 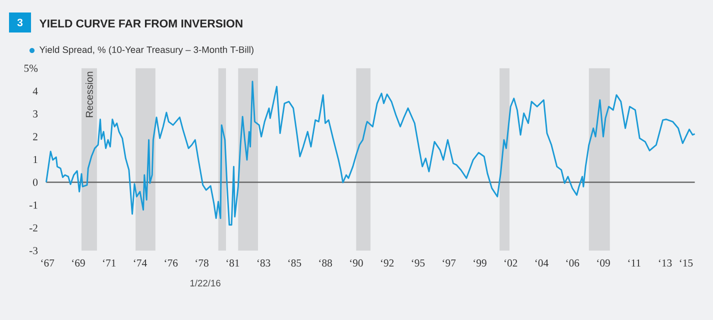 I want to click on x-tick-label: ‘95, so click(x=418, y=263).